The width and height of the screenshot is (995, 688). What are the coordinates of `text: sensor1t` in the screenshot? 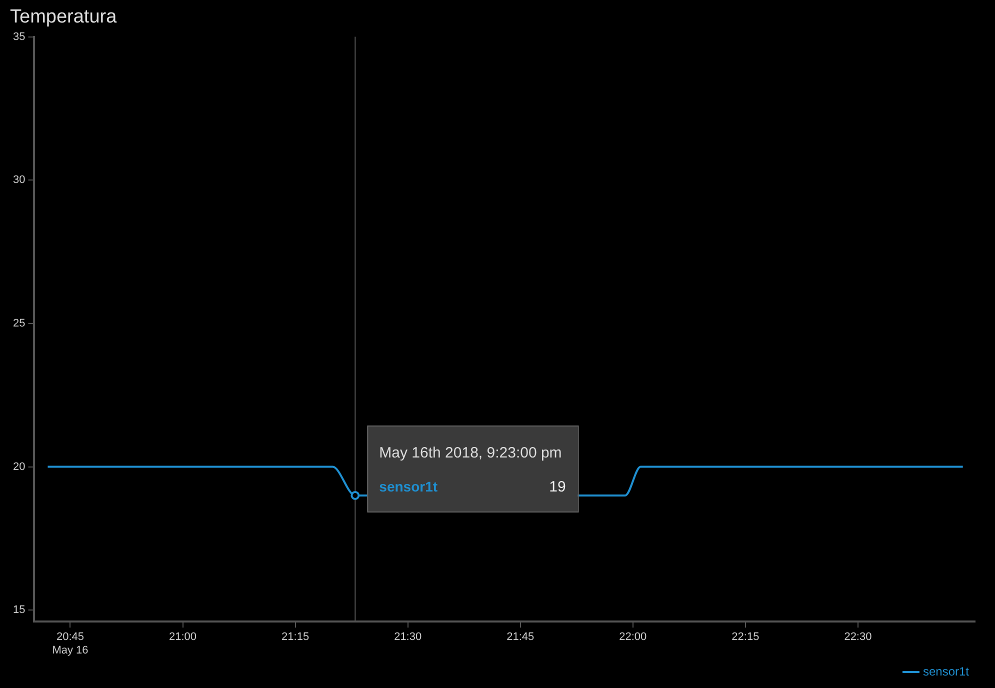 It's located at (408, 486).